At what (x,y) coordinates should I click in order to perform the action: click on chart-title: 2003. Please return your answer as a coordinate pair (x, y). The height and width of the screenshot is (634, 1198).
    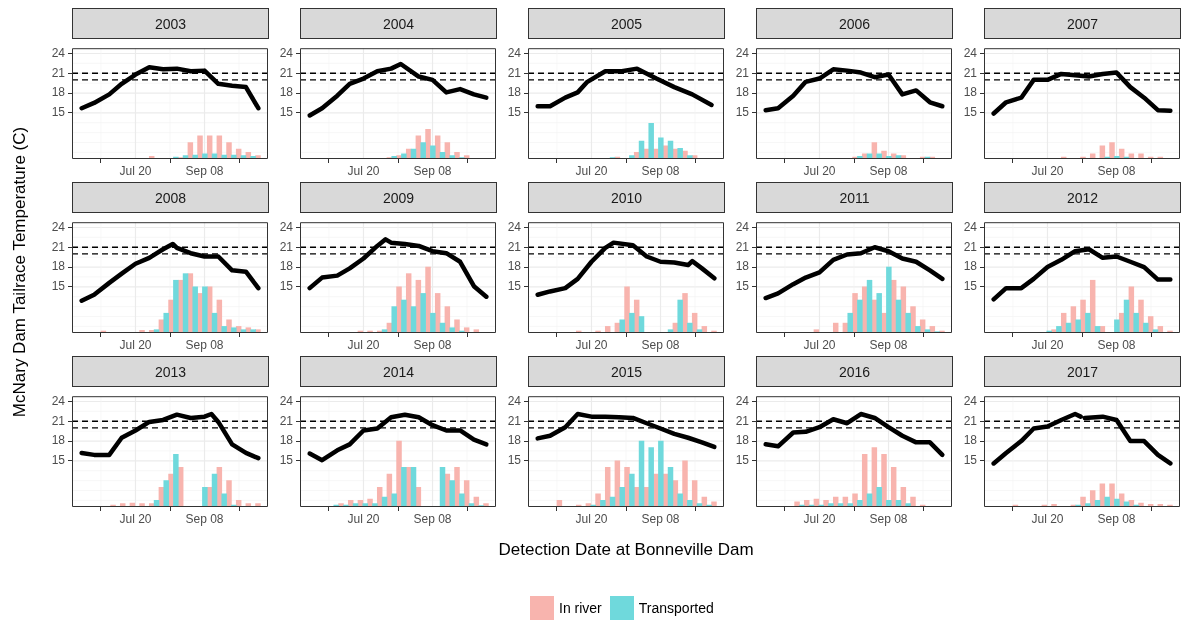
    Looking at the image, I should click on (170, 23).